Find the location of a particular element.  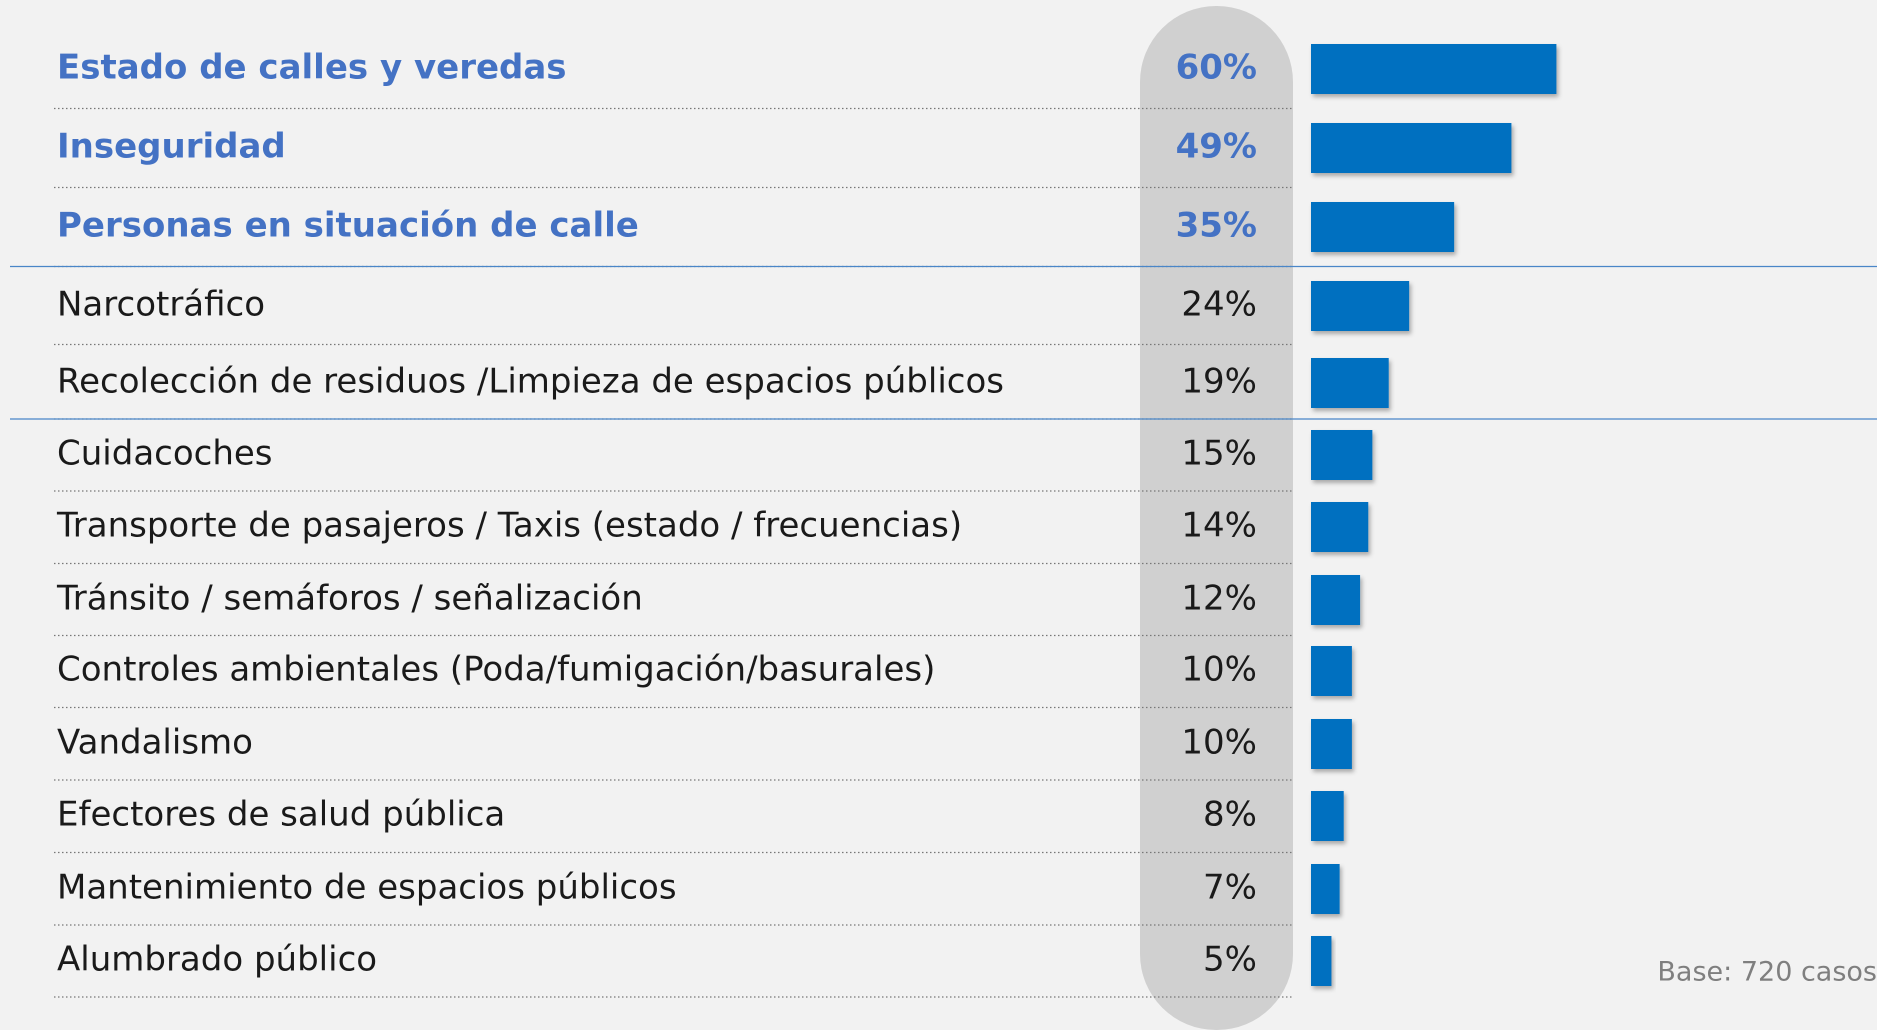

value-label: 8% is located at coordinates (1230, 815).